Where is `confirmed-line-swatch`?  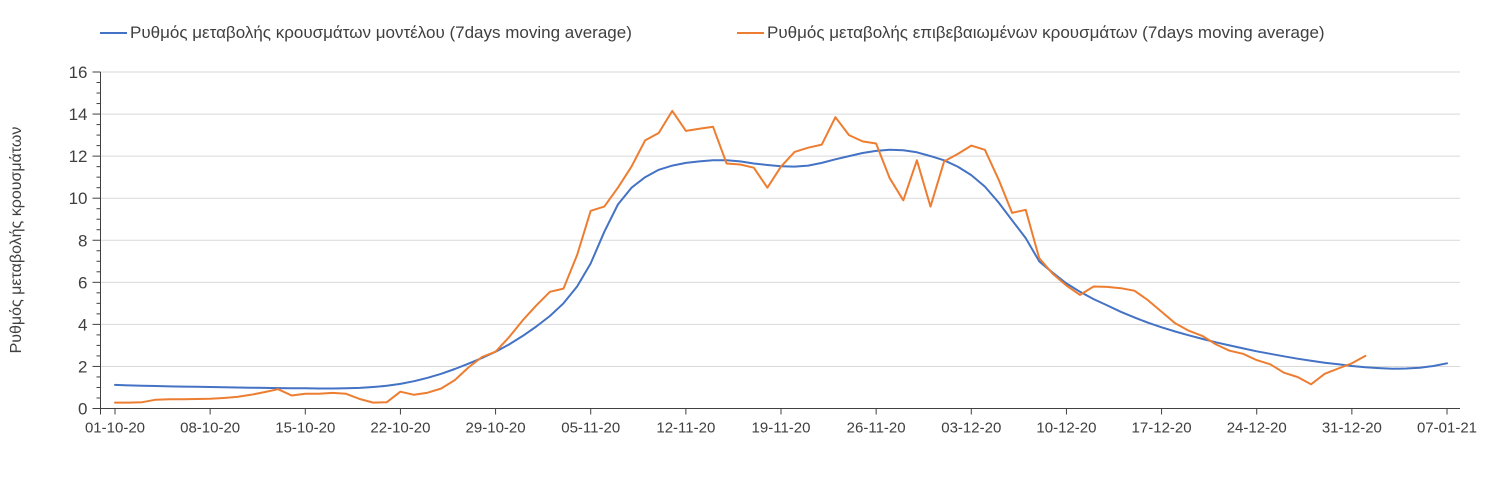
confirmed-line-swatch is located at coordinates (750, 33).